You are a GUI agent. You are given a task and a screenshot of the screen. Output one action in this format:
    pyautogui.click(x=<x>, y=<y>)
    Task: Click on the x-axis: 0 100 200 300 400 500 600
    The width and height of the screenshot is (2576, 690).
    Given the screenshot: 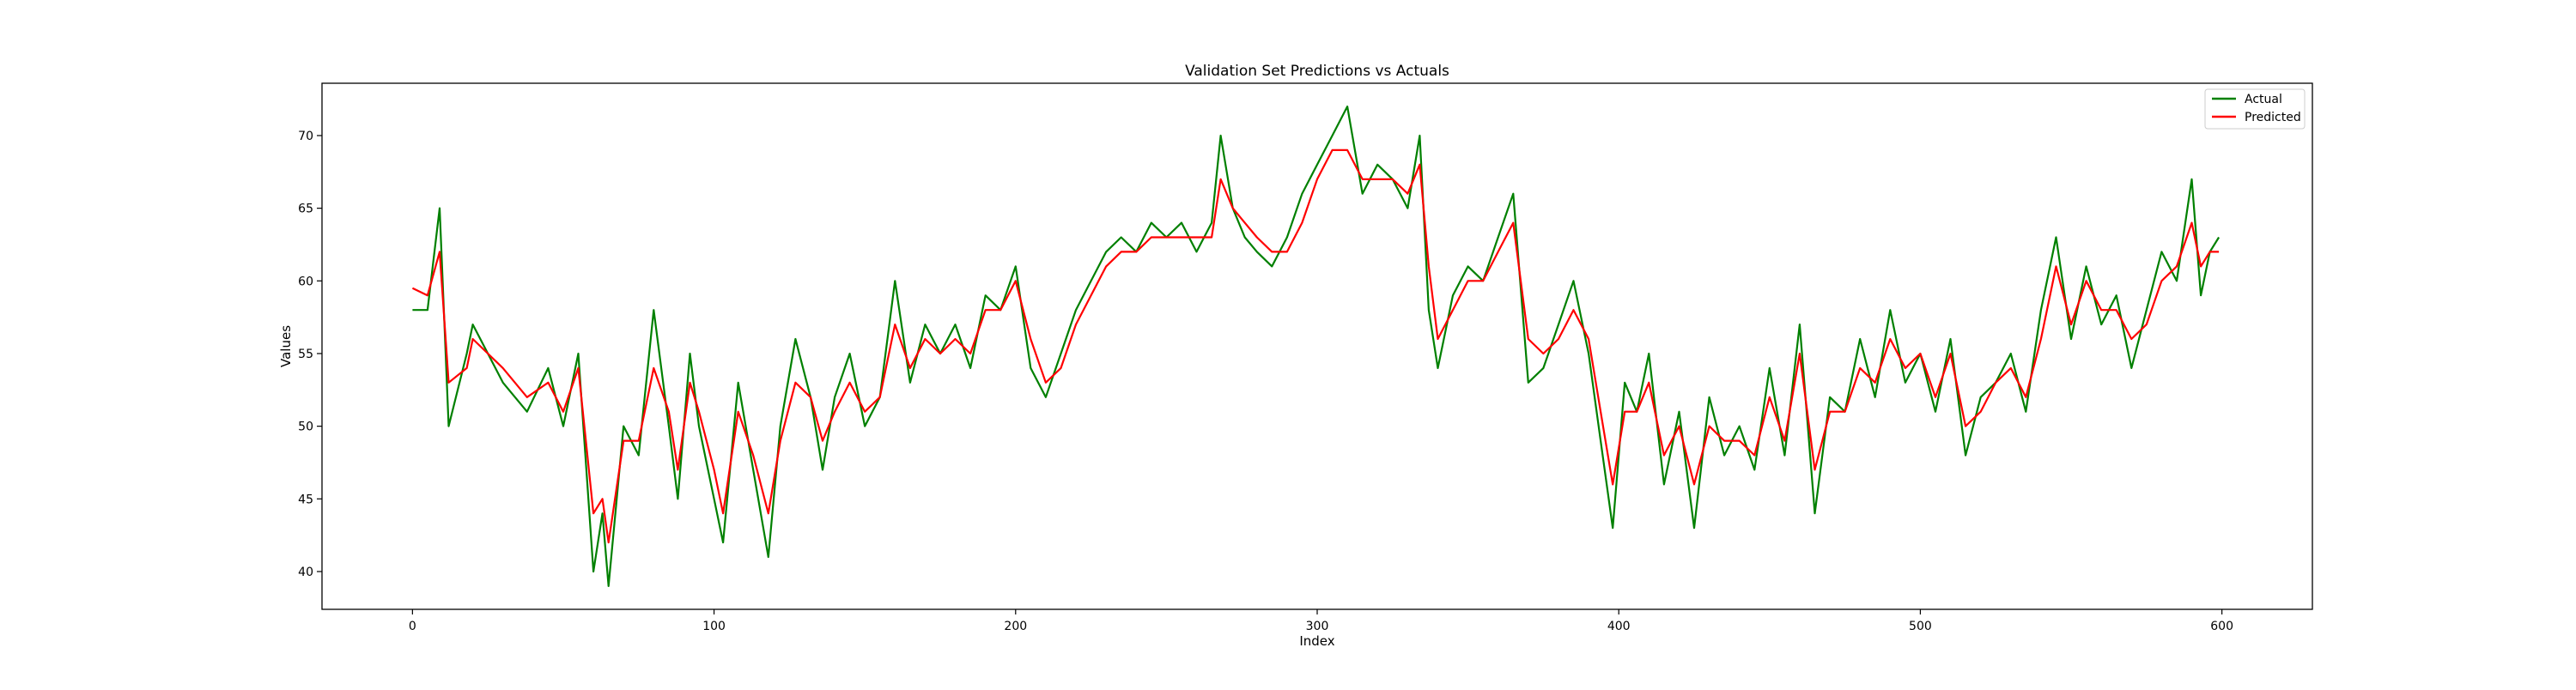 What is the action you would take?
    pyautogui.click(x=1321, y=621)
    